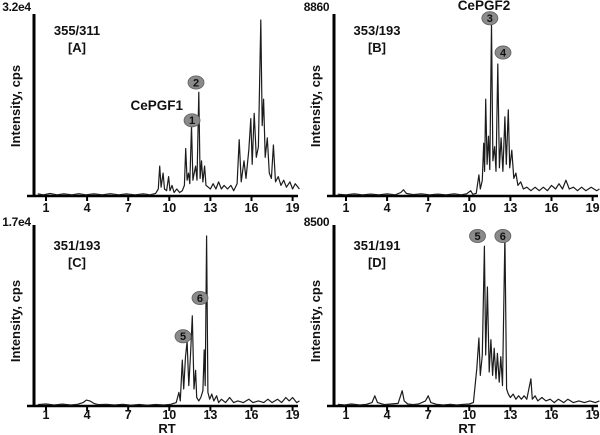 The image size is (600, 435). I want to click on compound-label: CePGF2, so click(484, 6).